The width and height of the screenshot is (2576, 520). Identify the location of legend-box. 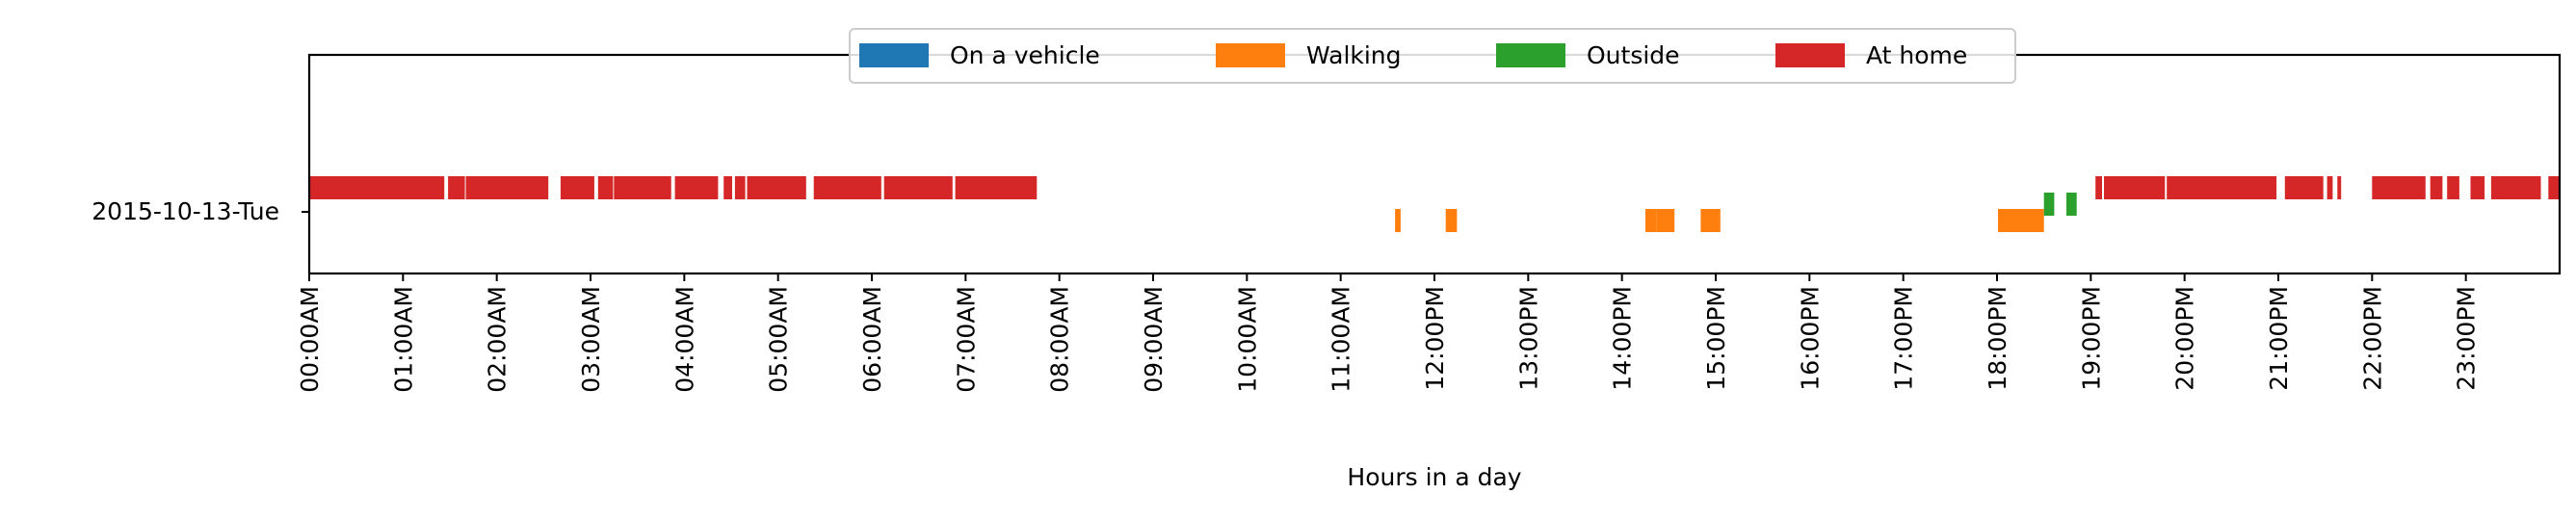
(1432, 56).